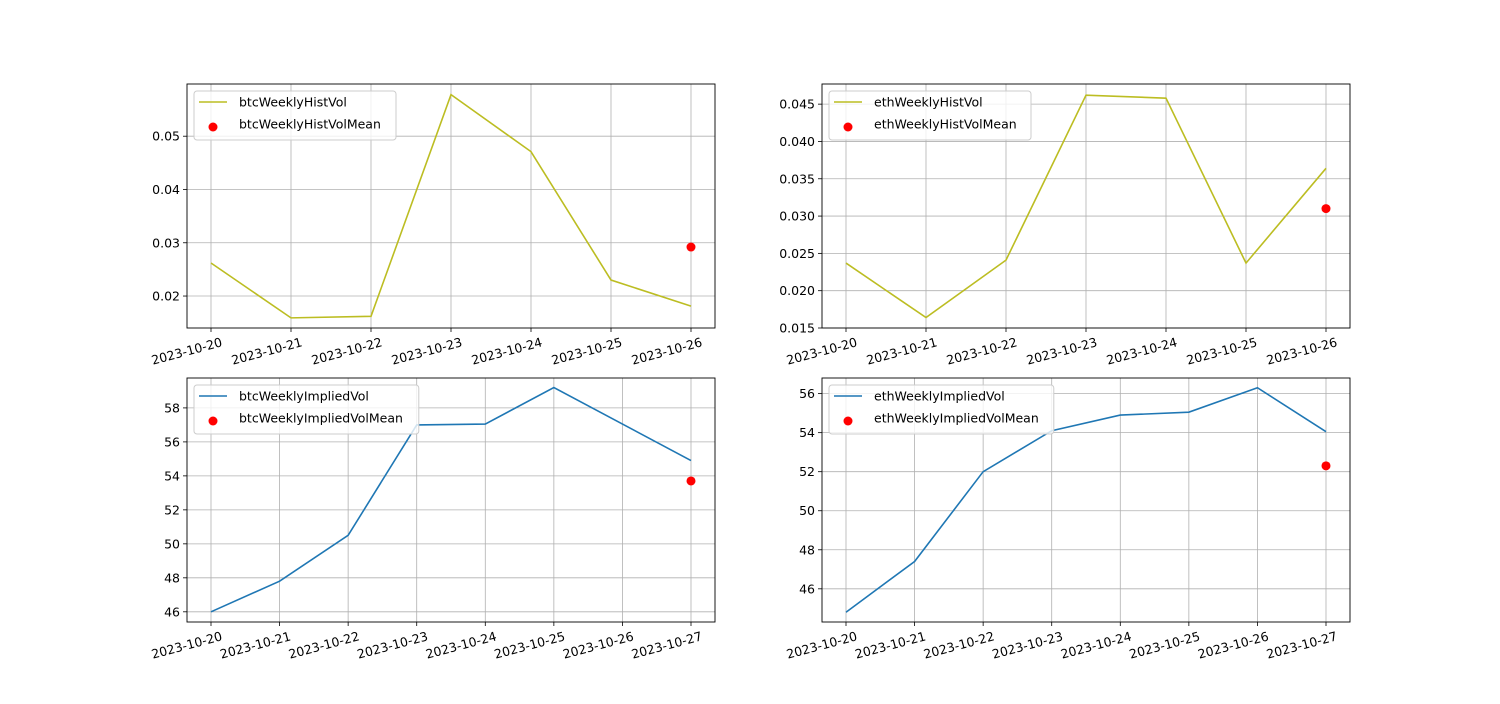  What do you see at coordinates (304, 396) in the screenshot?
I see `legend-label: btcWeeklyImpliedVol` at bounding box center [304, 396].